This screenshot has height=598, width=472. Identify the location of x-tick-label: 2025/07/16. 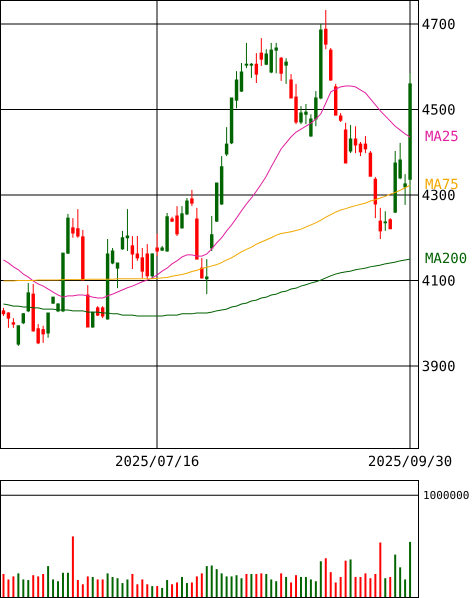
(157, 462).